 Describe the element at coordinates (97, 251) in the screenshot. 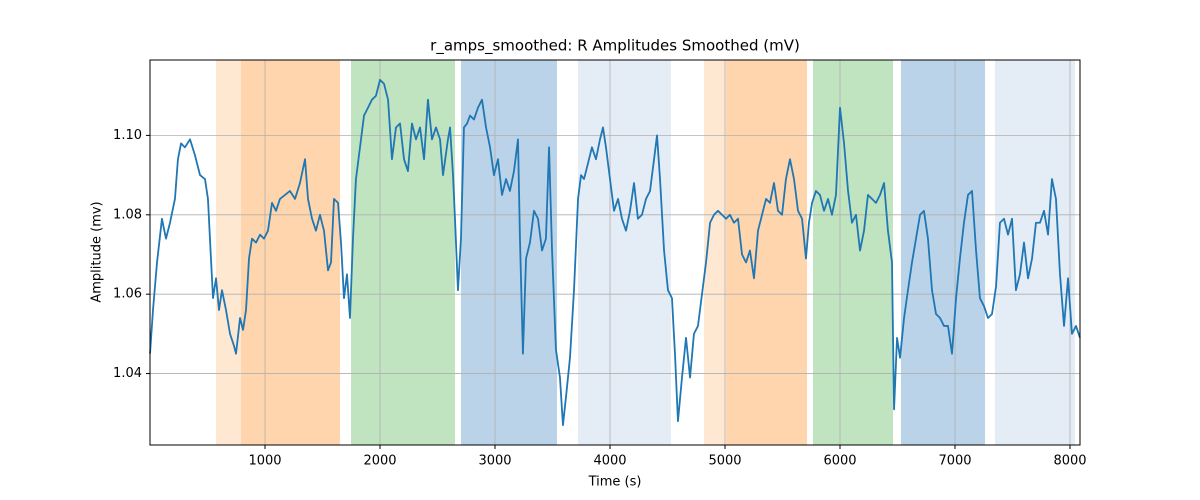

I see `y-axis-label: Amplitude (mv)` at that location.